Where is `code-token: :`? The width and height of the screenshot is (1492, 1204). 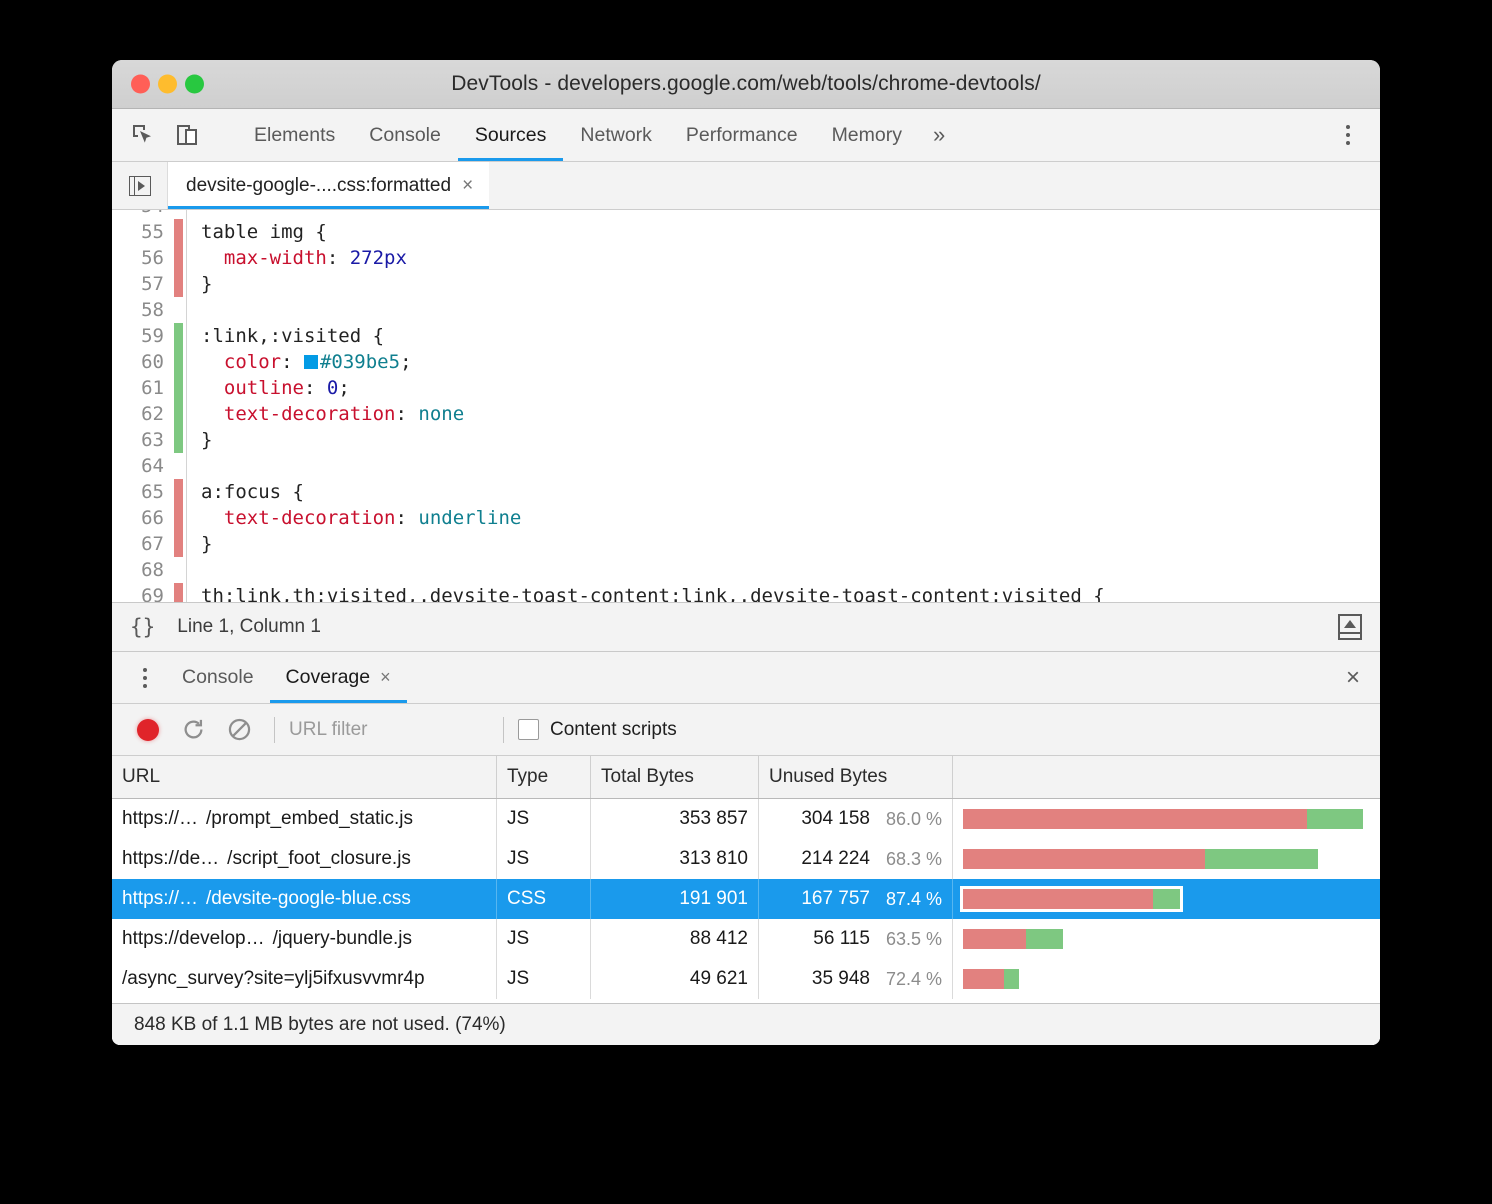 code-token: : is located at coordinates (407, 518).